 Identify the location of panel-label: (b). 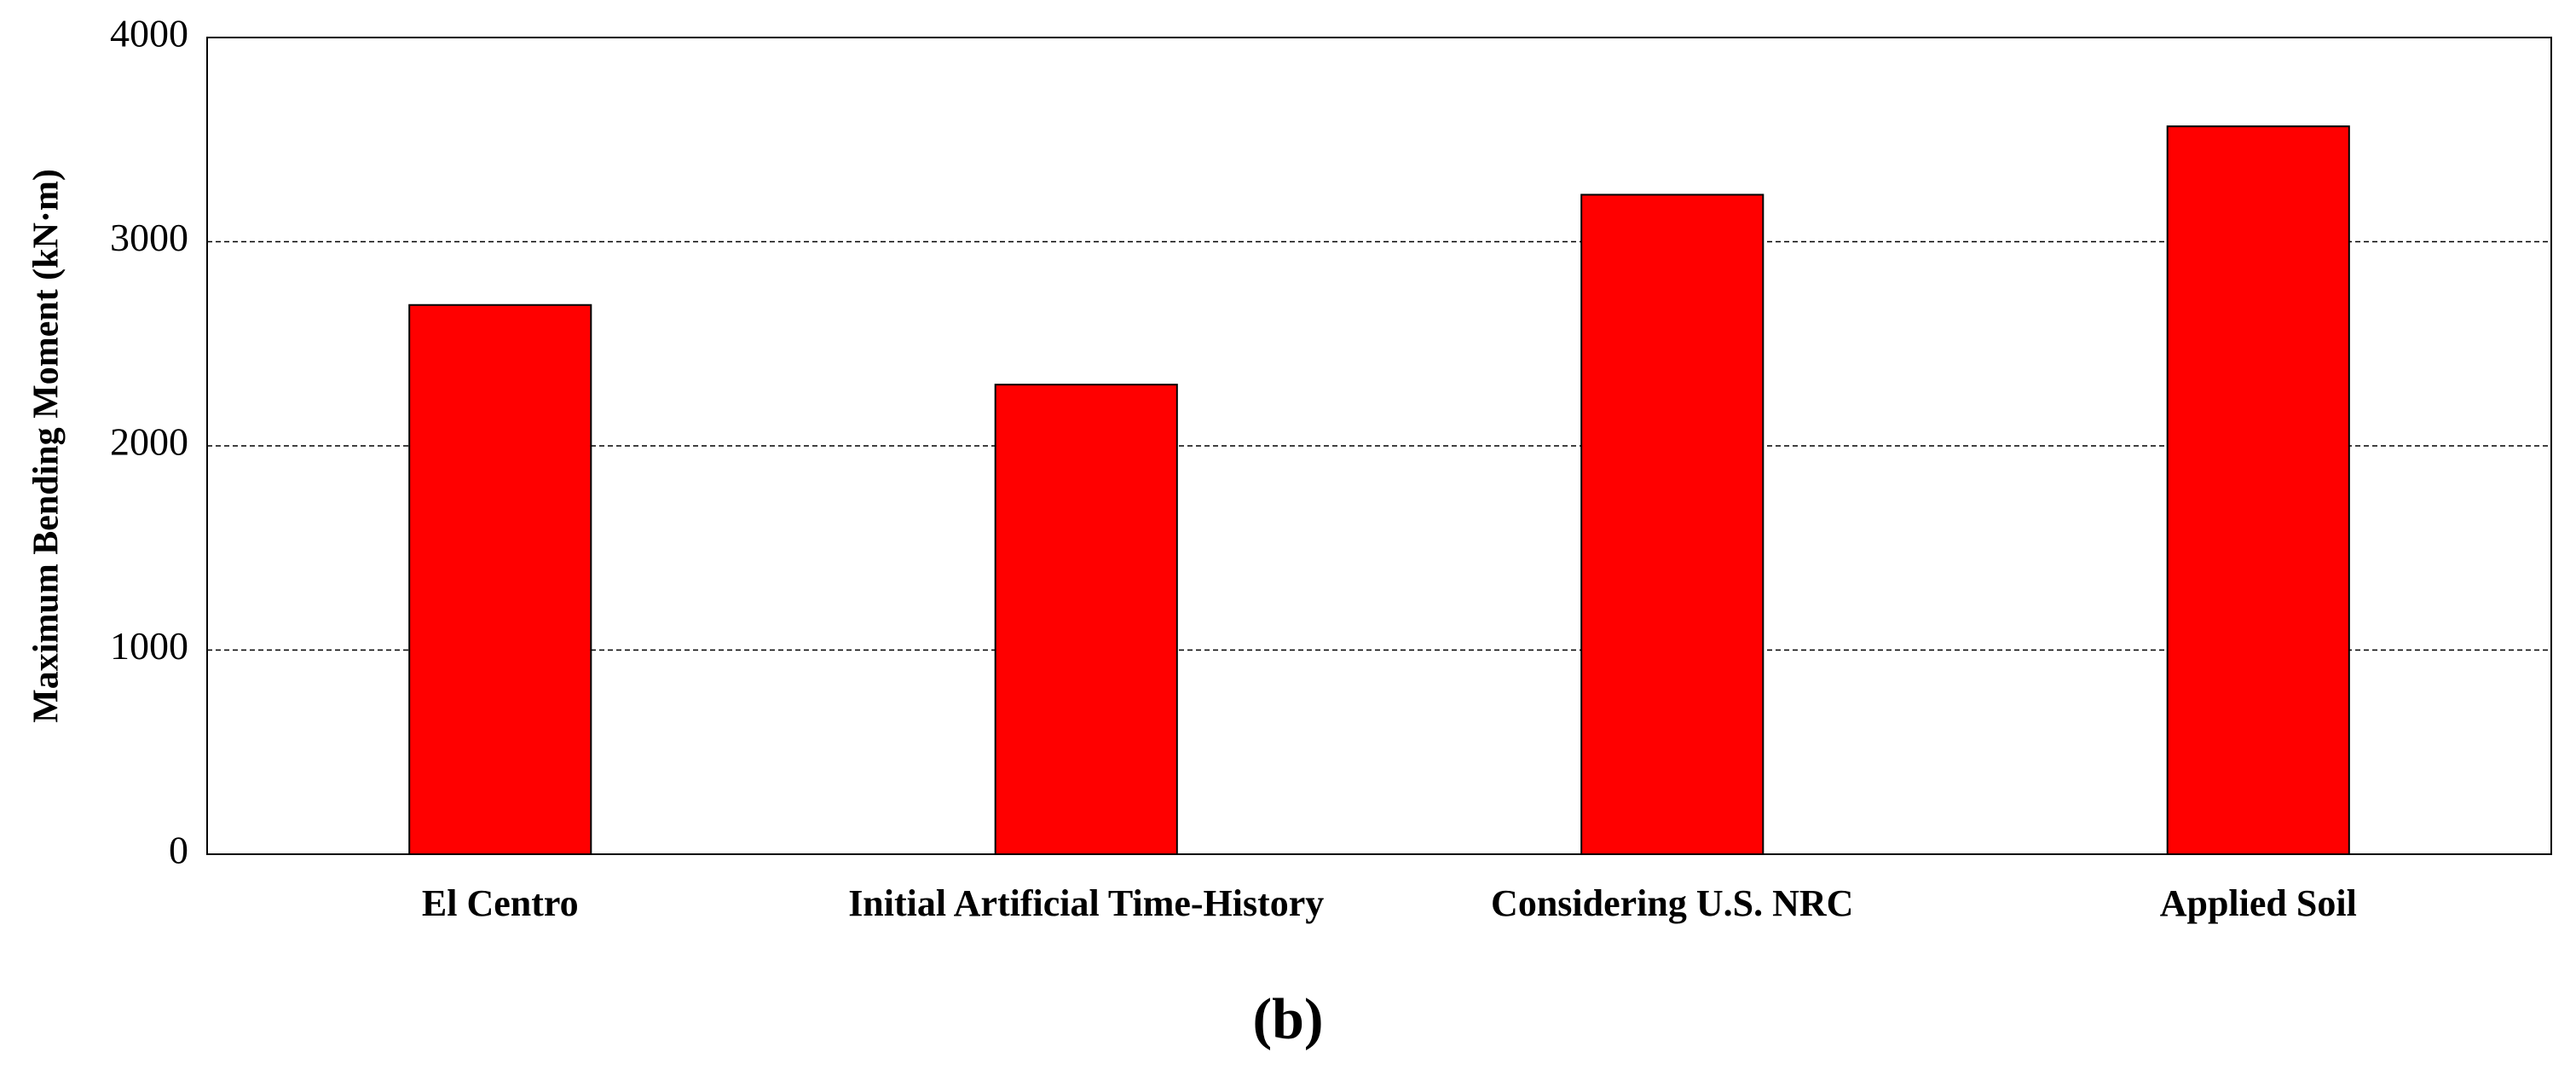
(1287, 1018).